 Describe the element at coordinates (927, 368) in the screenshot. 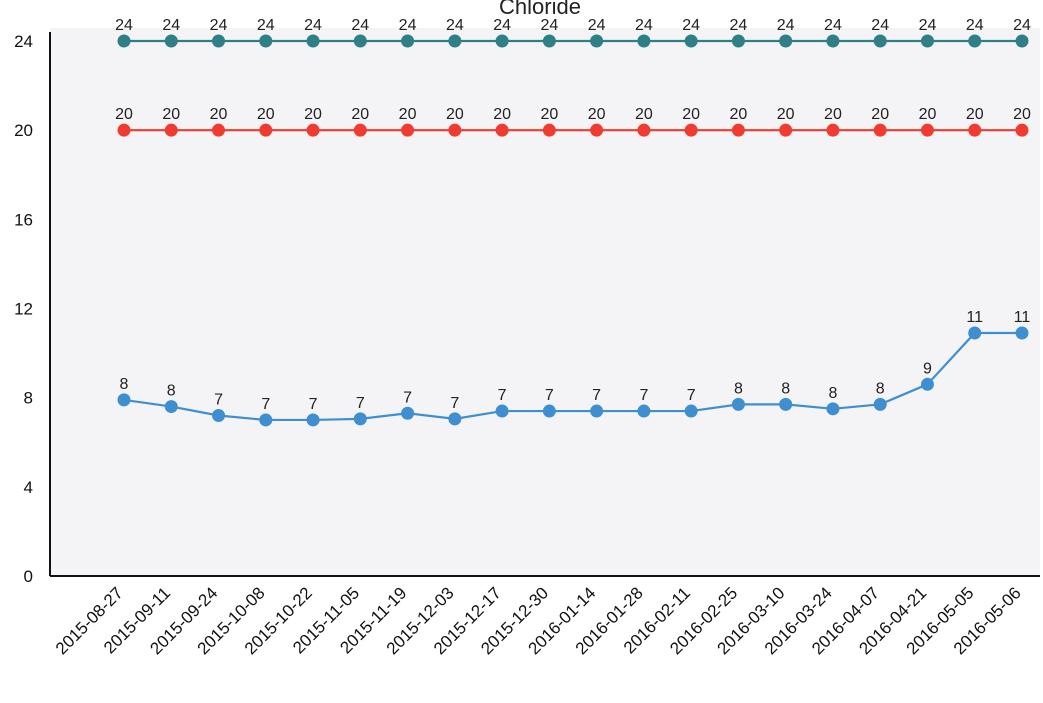

I see `data-label: 9` at that location.